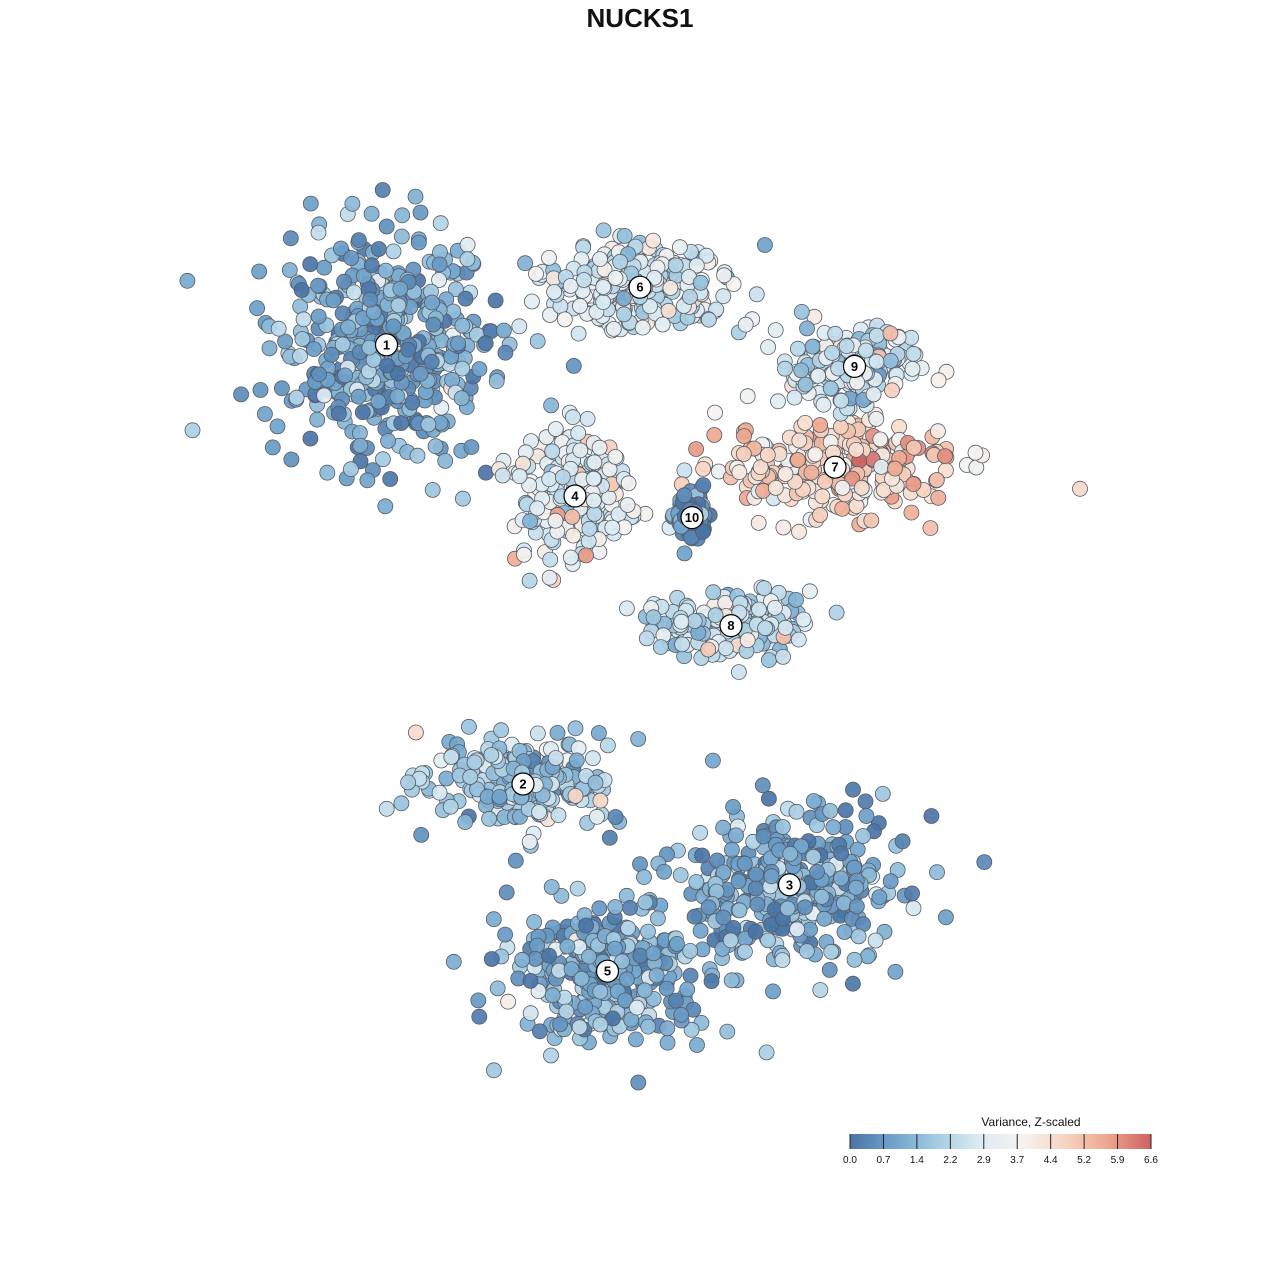  What do you see at coordinates (950, 1160) in the screenshot?
I see `colorbar-tick-label: 2.2` at bounding box center [950, 1160].